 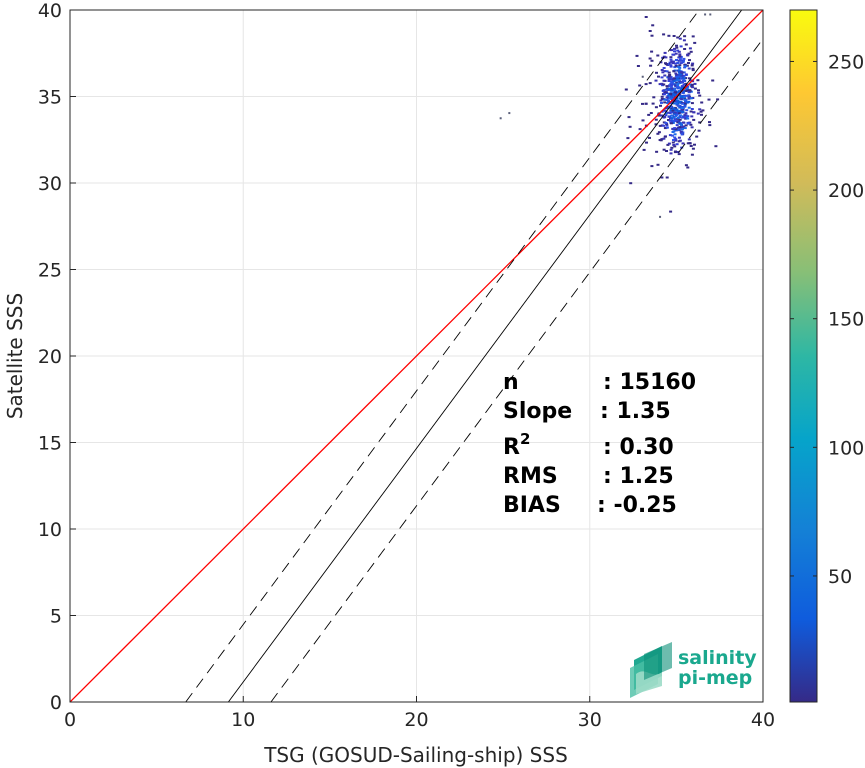 I want to click on x-axis-ticks: 0 10 20 30 40, so click(x=419, y=713).